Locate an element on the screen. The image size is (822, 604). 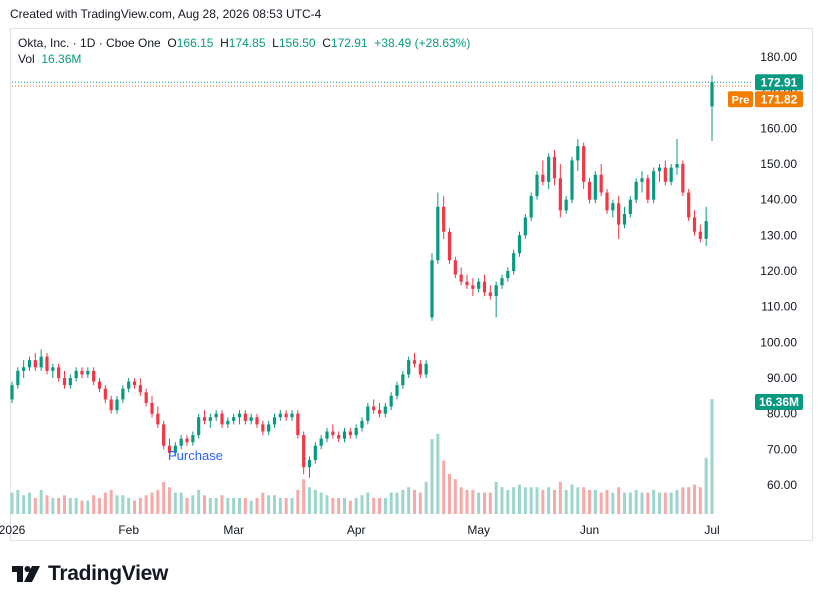
last-price-badge-text: 172.91 is located at coordinates (779, 82).